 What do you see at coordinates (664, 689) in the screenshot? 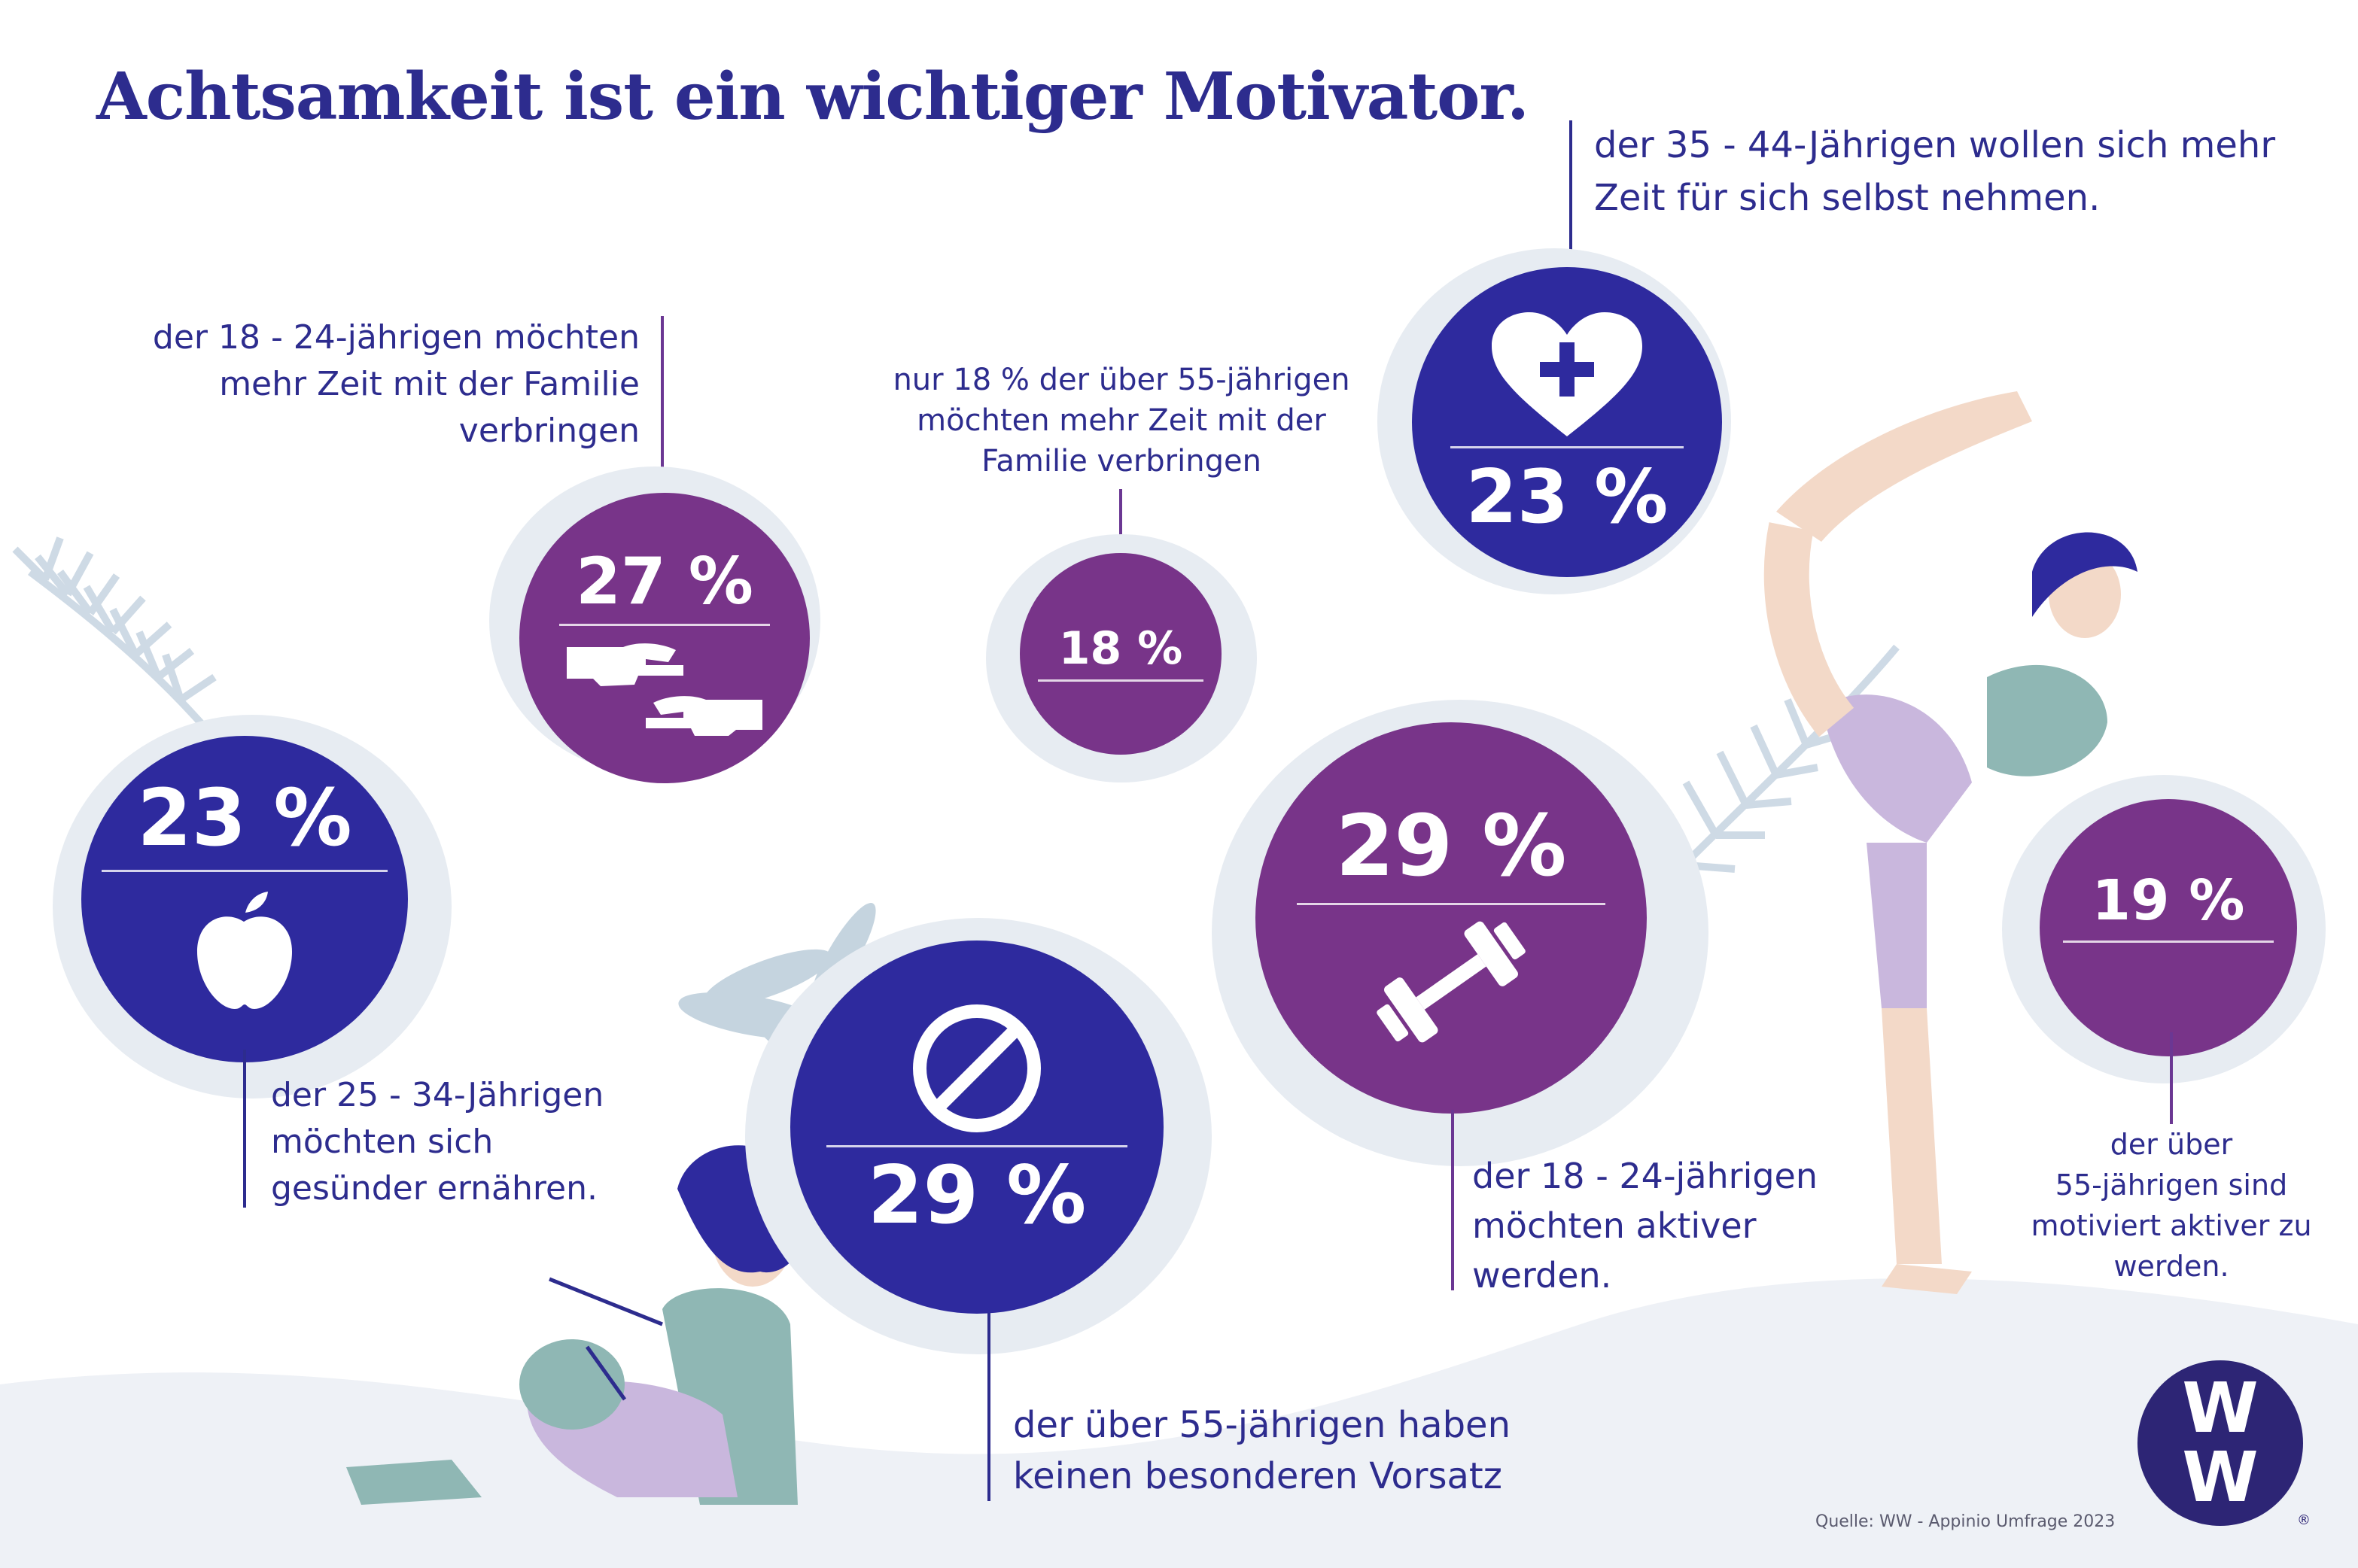
I see `hands-icon` at bounding box center [664, 689].